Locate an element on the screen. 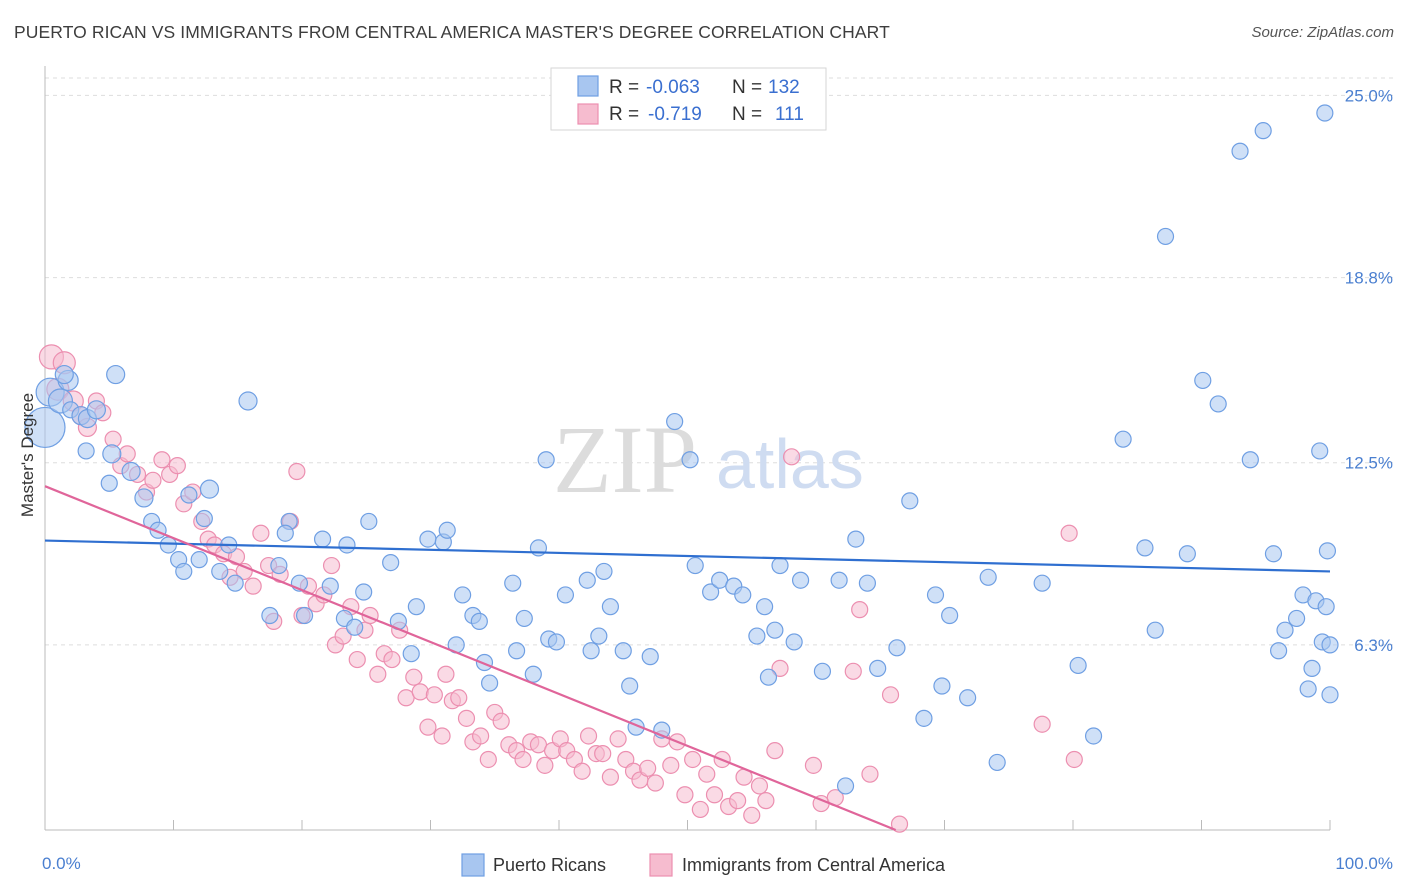 The width and height of the screenshot is (1406, 892). source-label: Source: ZipAtlas.com is located at coordinates (1322, 32).